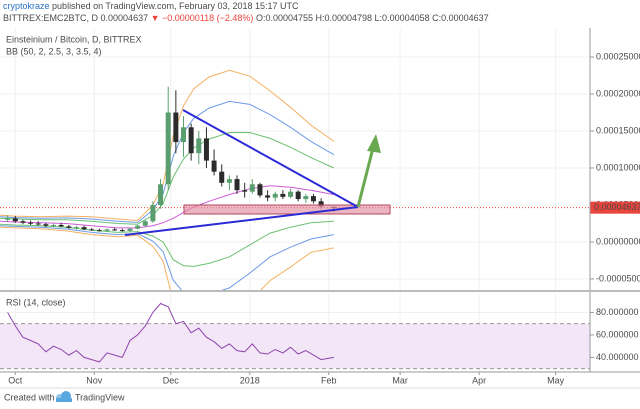  What do you see at coordinates (618, 167) in the screenshot?
I see `y-tick-label: 0.00010000` at bounding box center [618, 167].